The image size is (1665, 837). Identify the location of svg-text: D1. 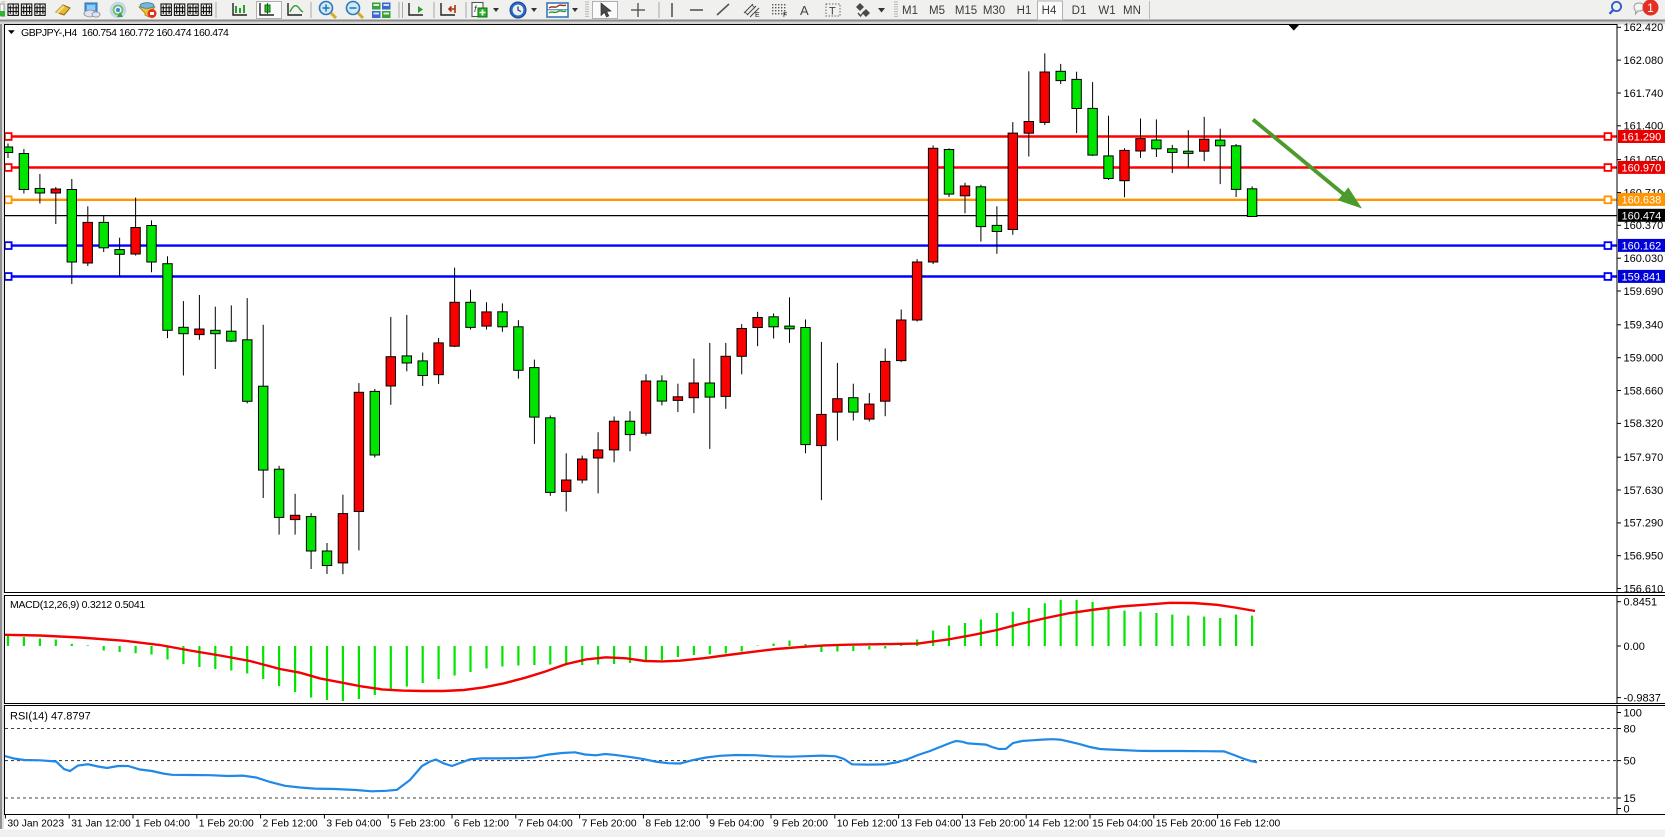
(1079, 11).